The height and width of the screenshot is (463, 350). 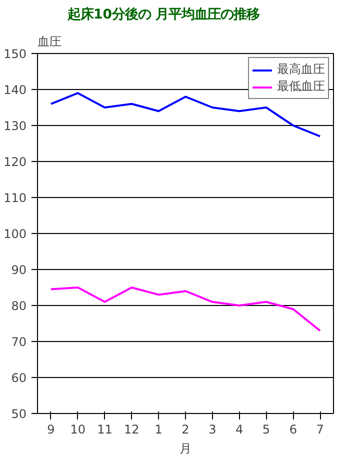 I want to click on x-tick-label: 7, so click(x=320, y=429).